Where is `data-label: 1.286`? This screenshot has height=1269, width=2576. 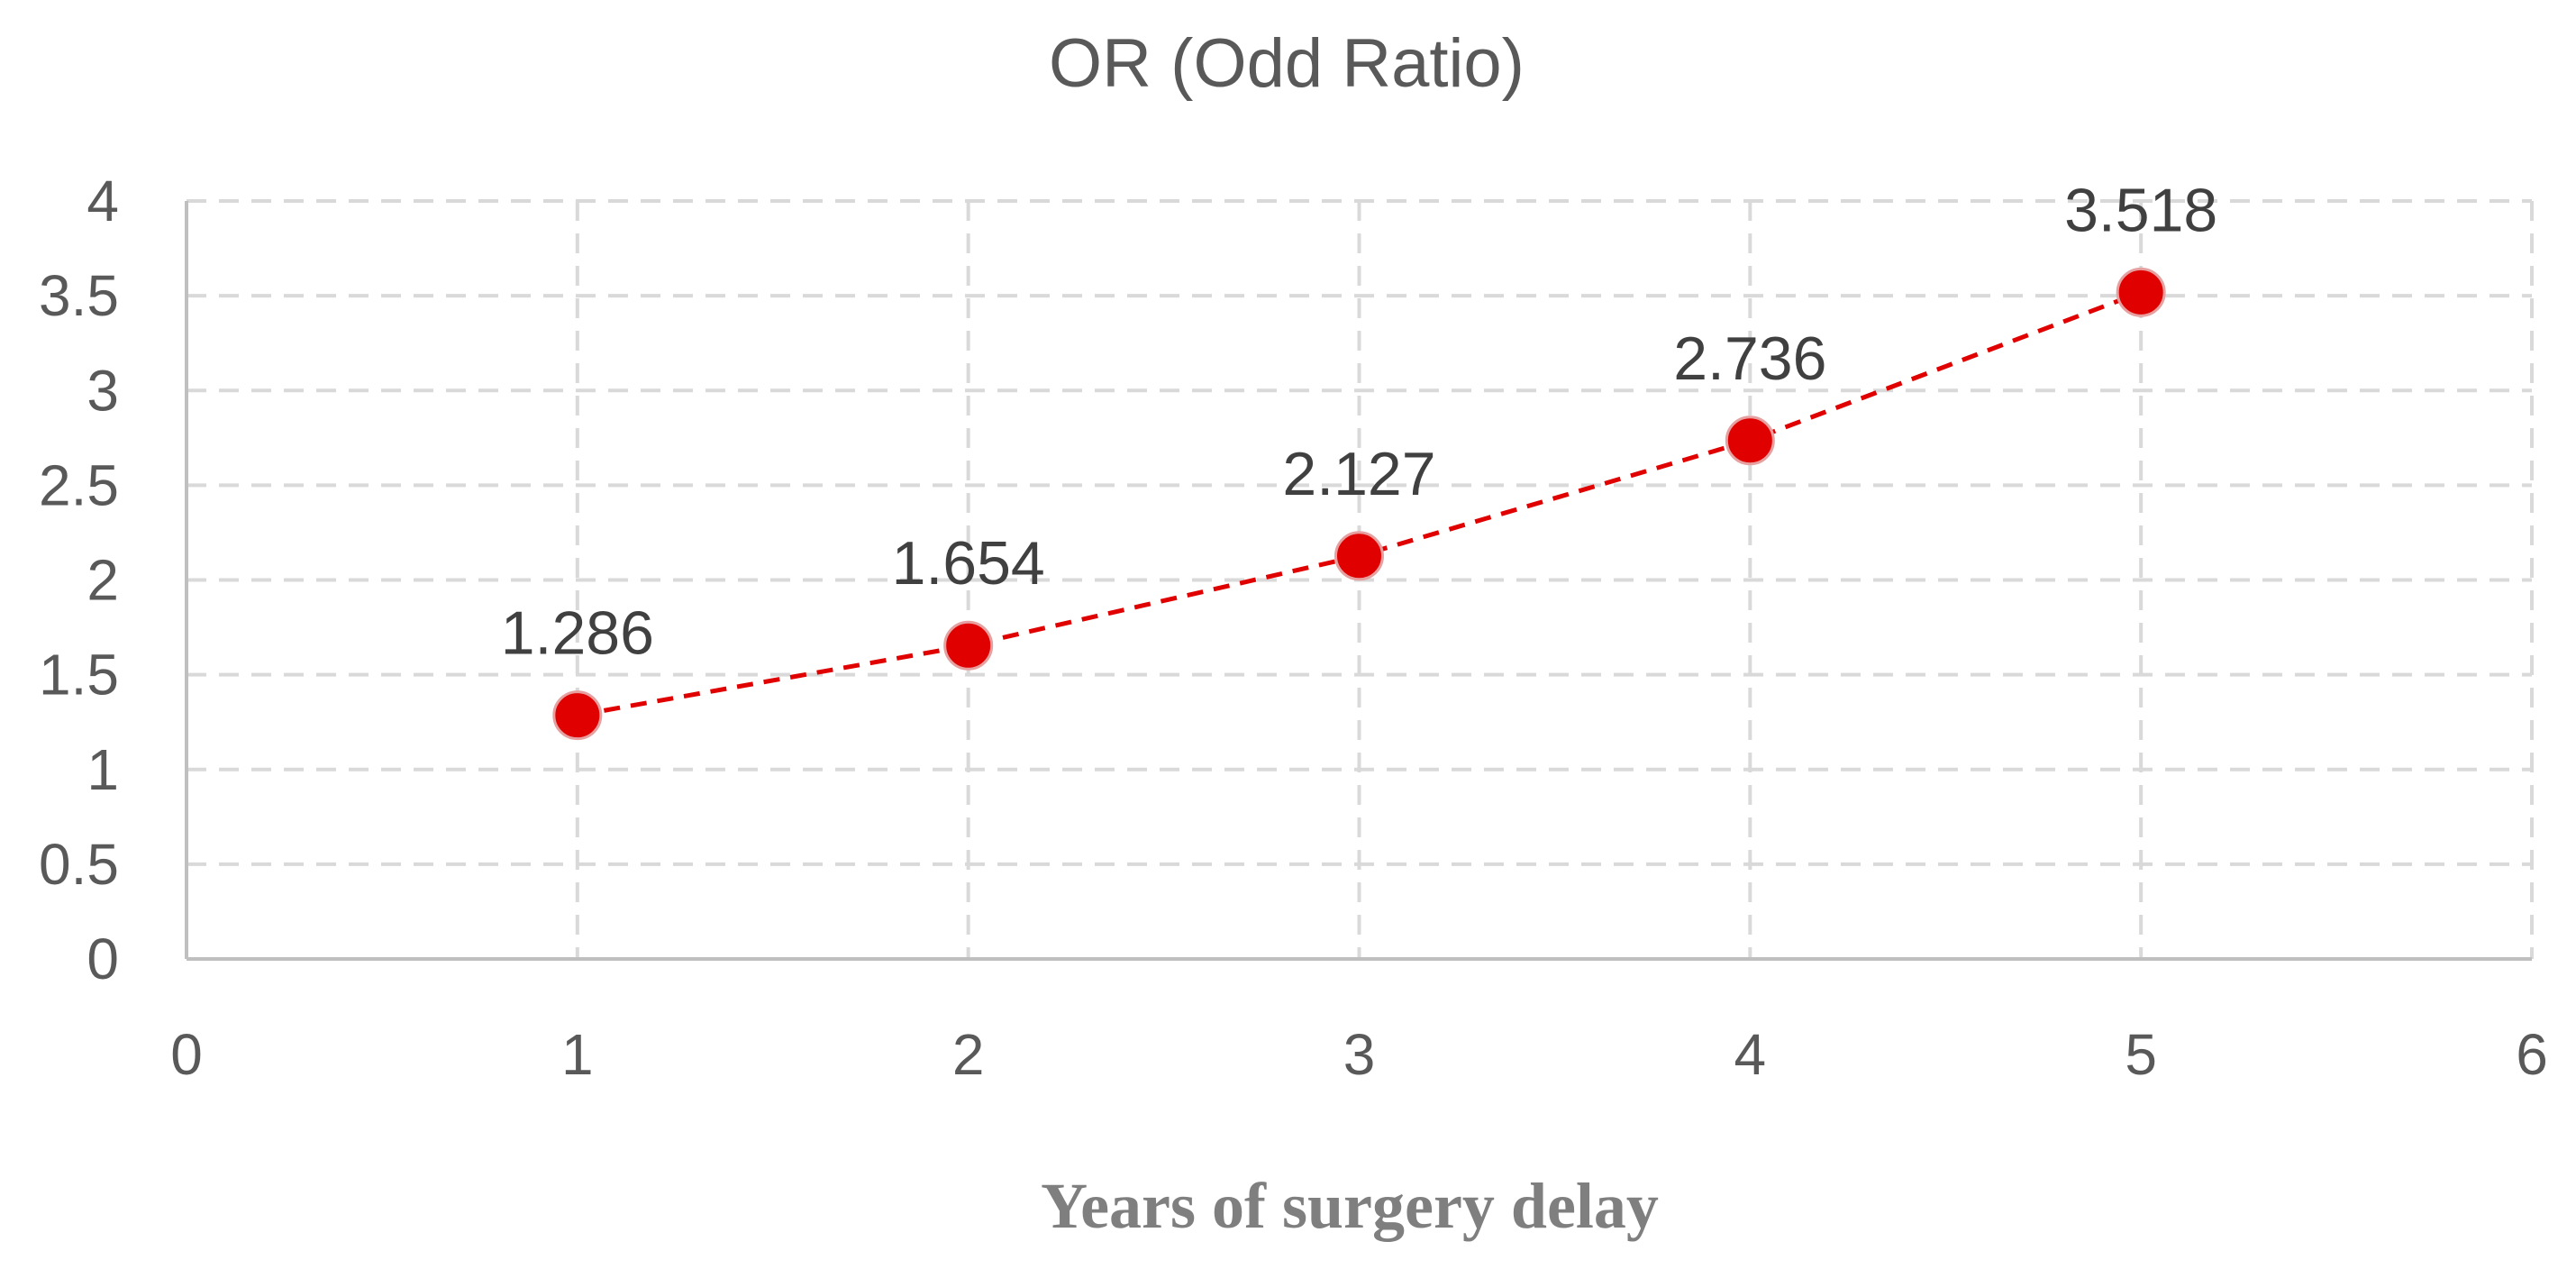 data-label: 1.286 is located at coordinates (577, 633).